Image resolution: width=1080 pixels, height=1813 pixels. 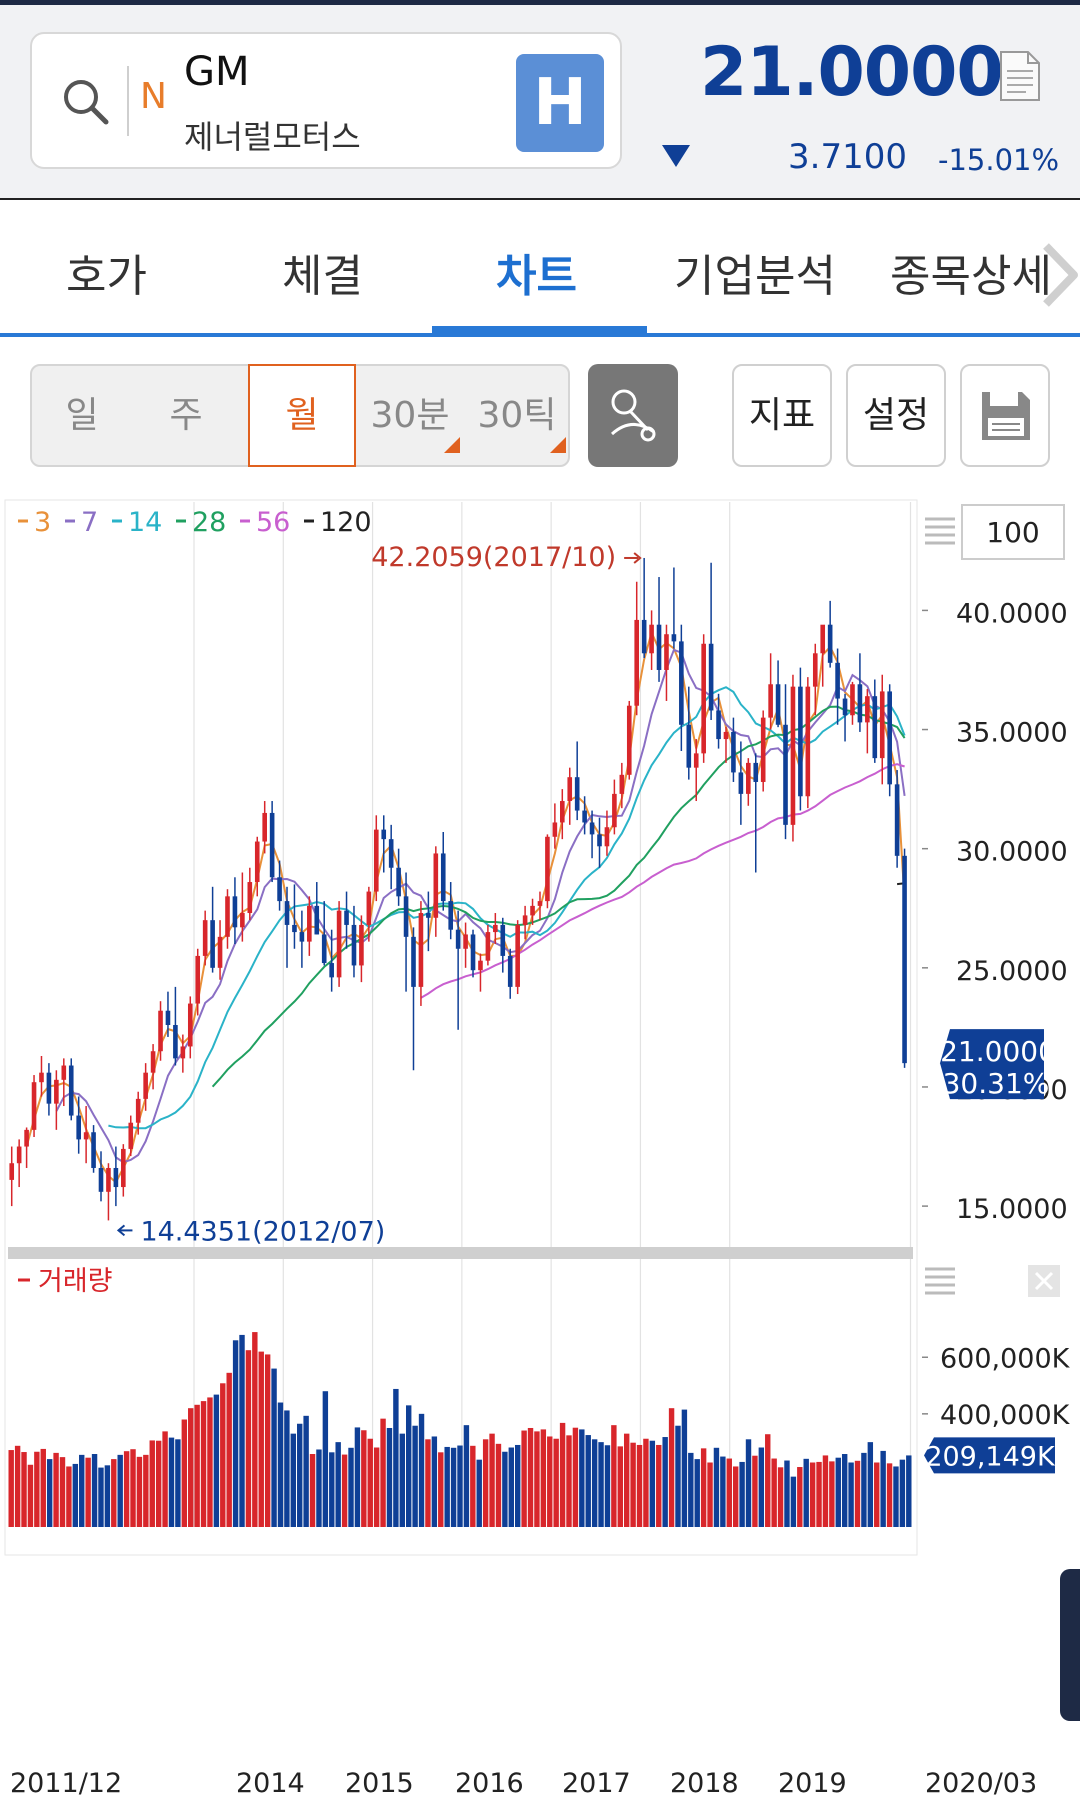 What do you see at coordinates (322, 276) in the screenshot?
I see `tab-trades: 체결` at bounding box center [322, 276].